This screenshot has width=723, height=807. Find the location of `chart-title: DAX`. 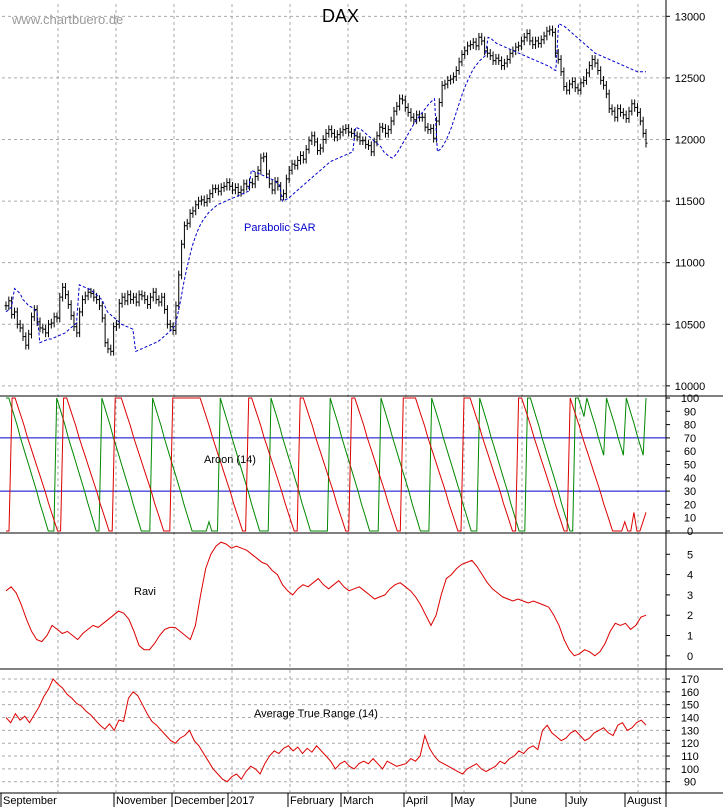

chart-title: DAX is located at coordinates (340, 16).